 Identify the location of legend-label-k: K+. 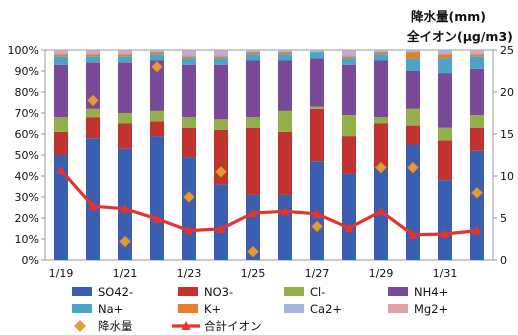
(212, 309).